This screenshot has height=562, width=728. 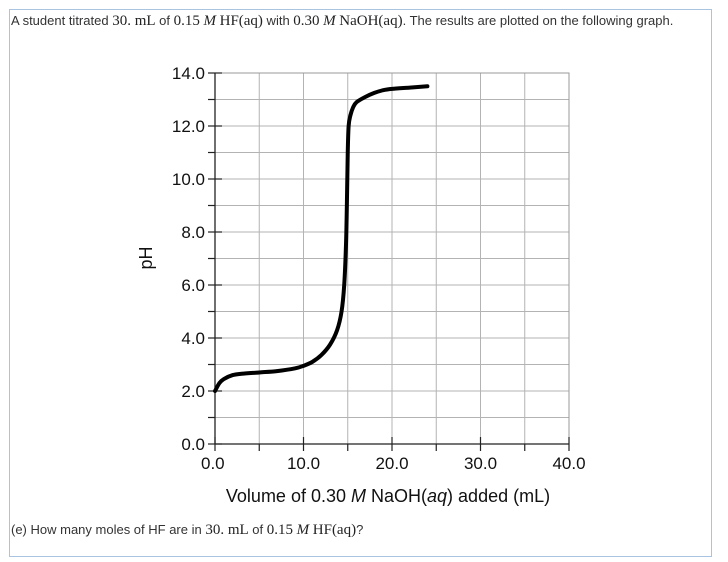 I want to click on y-tick-label: 4.0, so click(x=193, y=338).